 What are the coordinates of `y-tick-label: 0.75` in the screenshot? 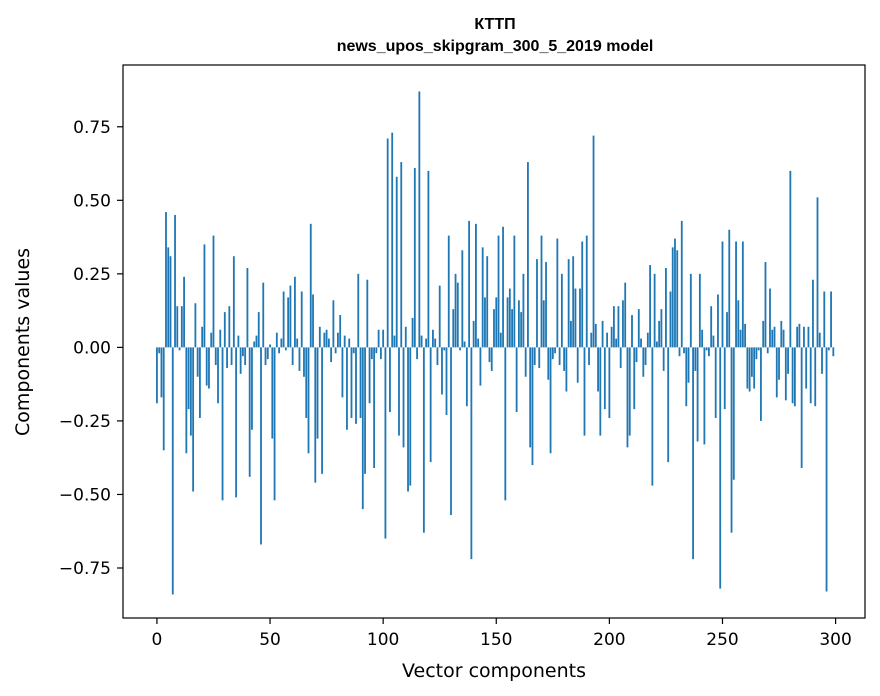 It's located at (92, 128).